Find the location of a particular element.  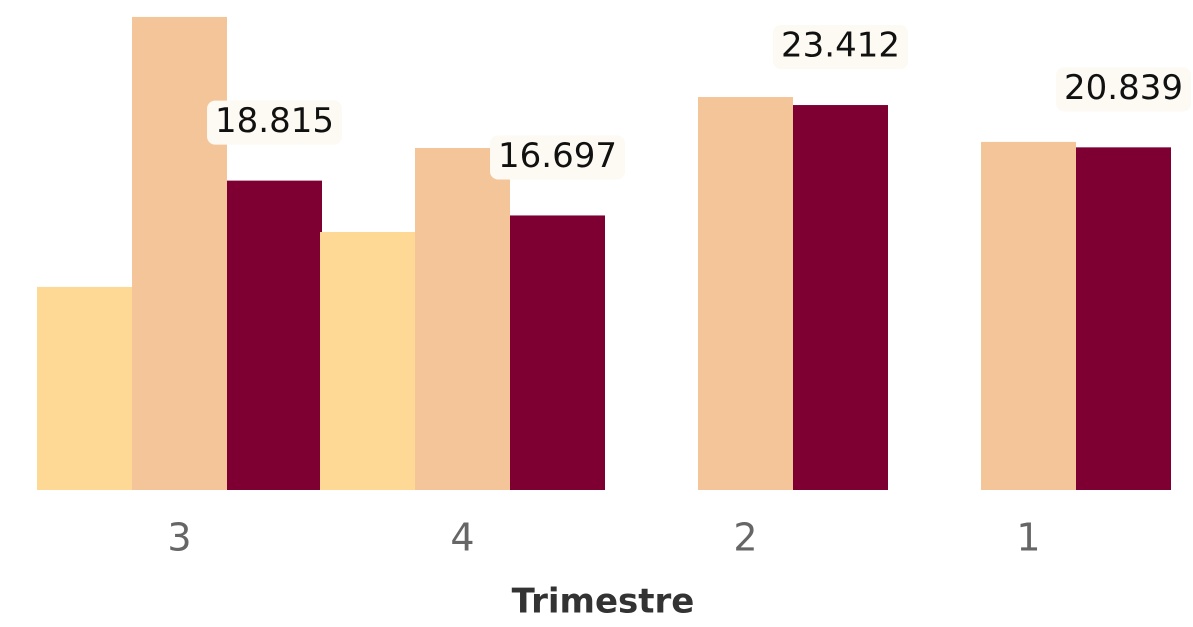

data-label: 18.815 is located at coordinates (274, 121).